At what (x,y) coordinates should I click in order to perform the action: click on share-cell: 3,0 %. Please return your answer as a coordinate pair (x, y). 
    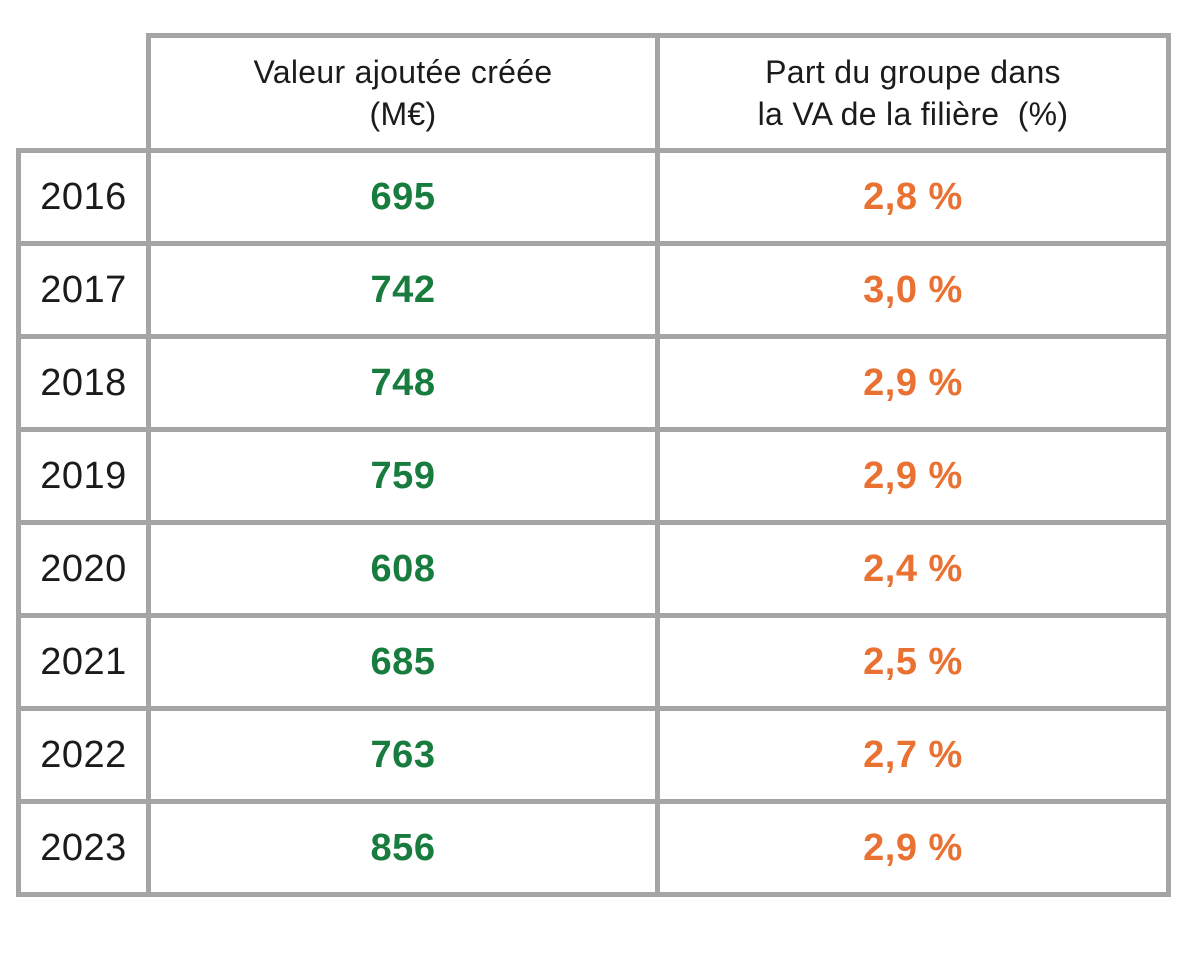
    Looking at the image, I should click on (913, 290).